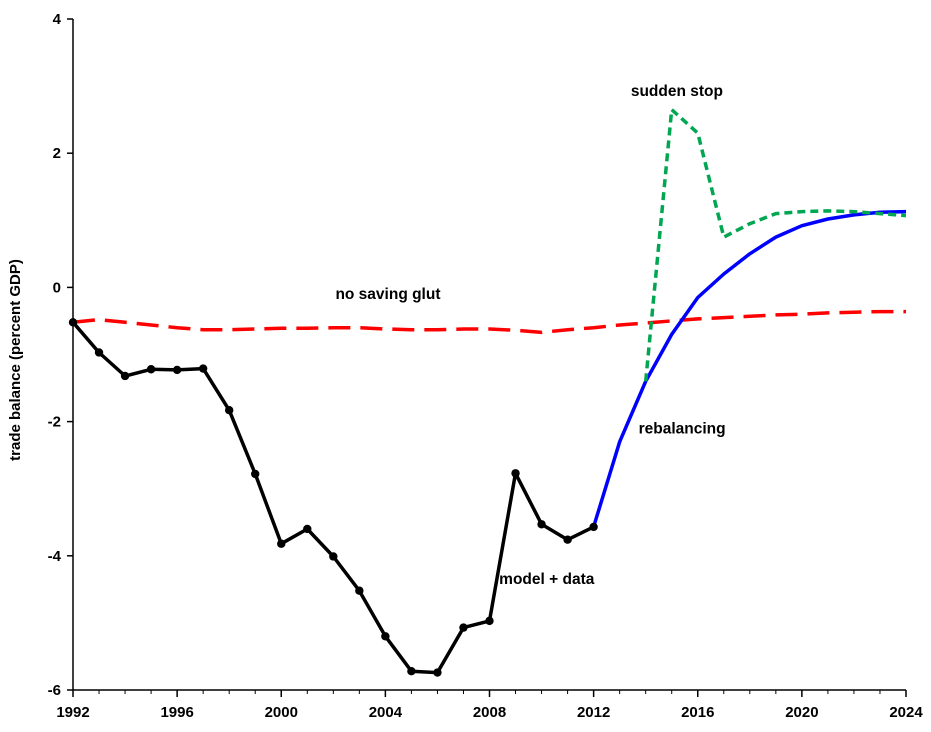  I want to click on series-line-rebalancing, so click(749, 368).